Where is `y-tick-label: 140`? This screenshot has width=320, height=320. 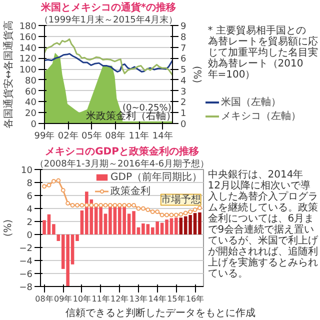 y-tick-label: 140 is located at coordinates (28, 49).